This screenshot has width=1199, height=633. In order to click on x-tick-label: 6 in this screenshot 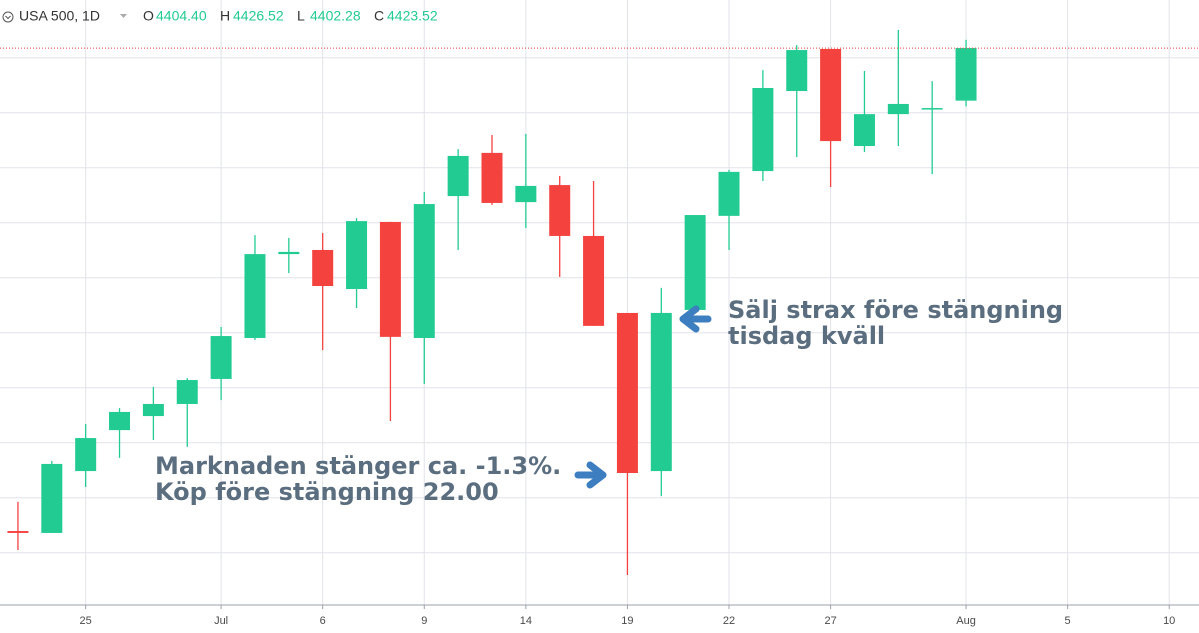, I will do `click(323, 621)`.